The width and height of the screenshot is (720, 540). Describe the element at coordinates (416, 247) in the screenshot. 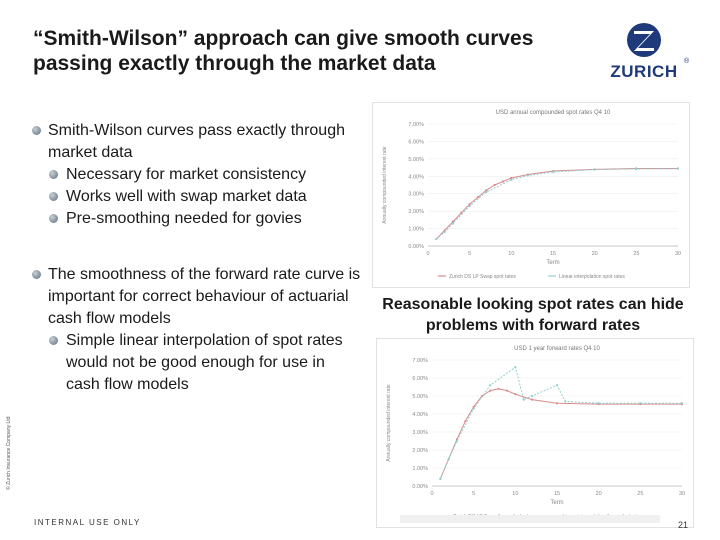

I see `y-tick-label: 0.00%` at that location.